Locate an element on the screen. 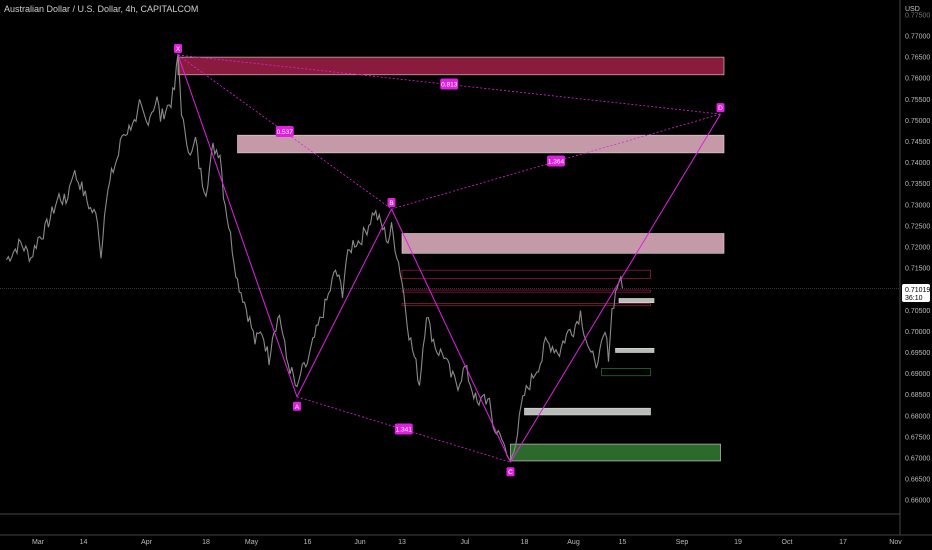  x-tick-label: May is located at coordinates (252, 542).